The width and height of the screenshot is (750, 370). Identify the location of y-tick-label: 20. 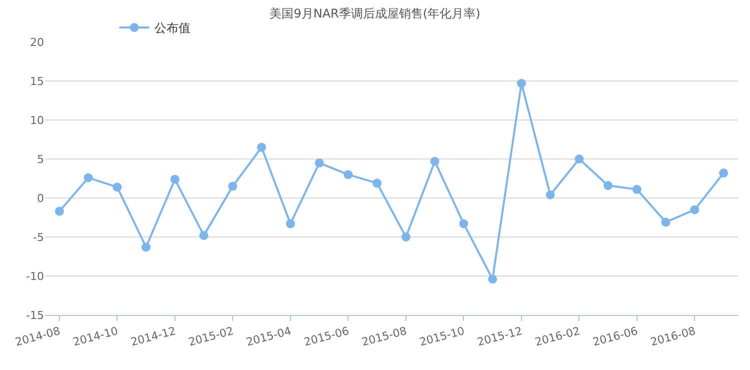
(37, 42).